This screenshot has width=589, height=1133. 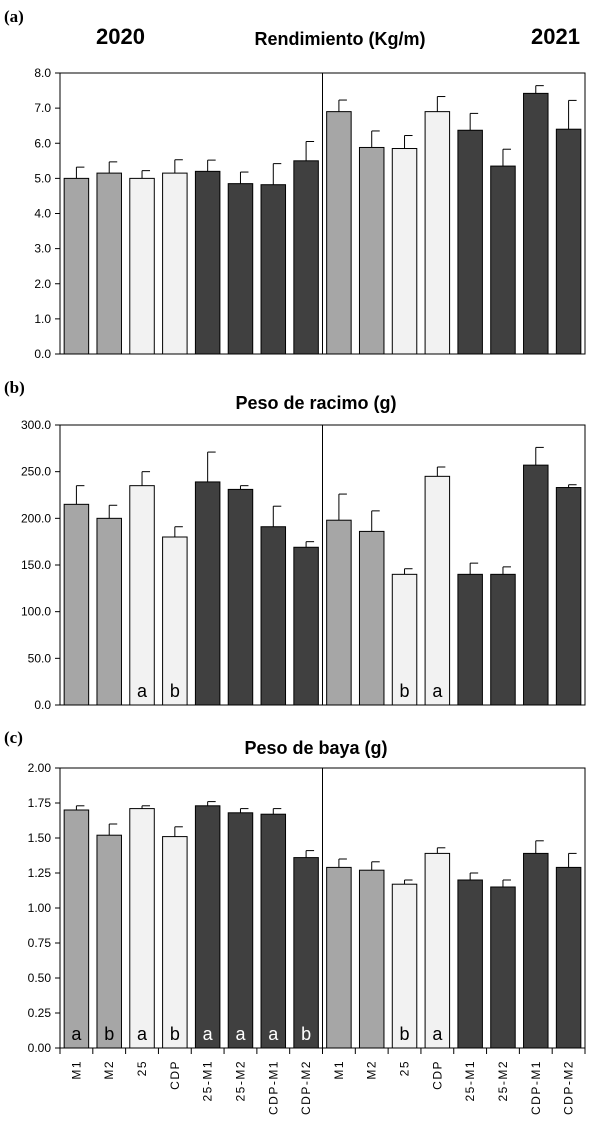 What do you see at coordinates (42, 319) in the screenshot?
I see `y-tick-label: 1.0` at bounding box center [42, 319].